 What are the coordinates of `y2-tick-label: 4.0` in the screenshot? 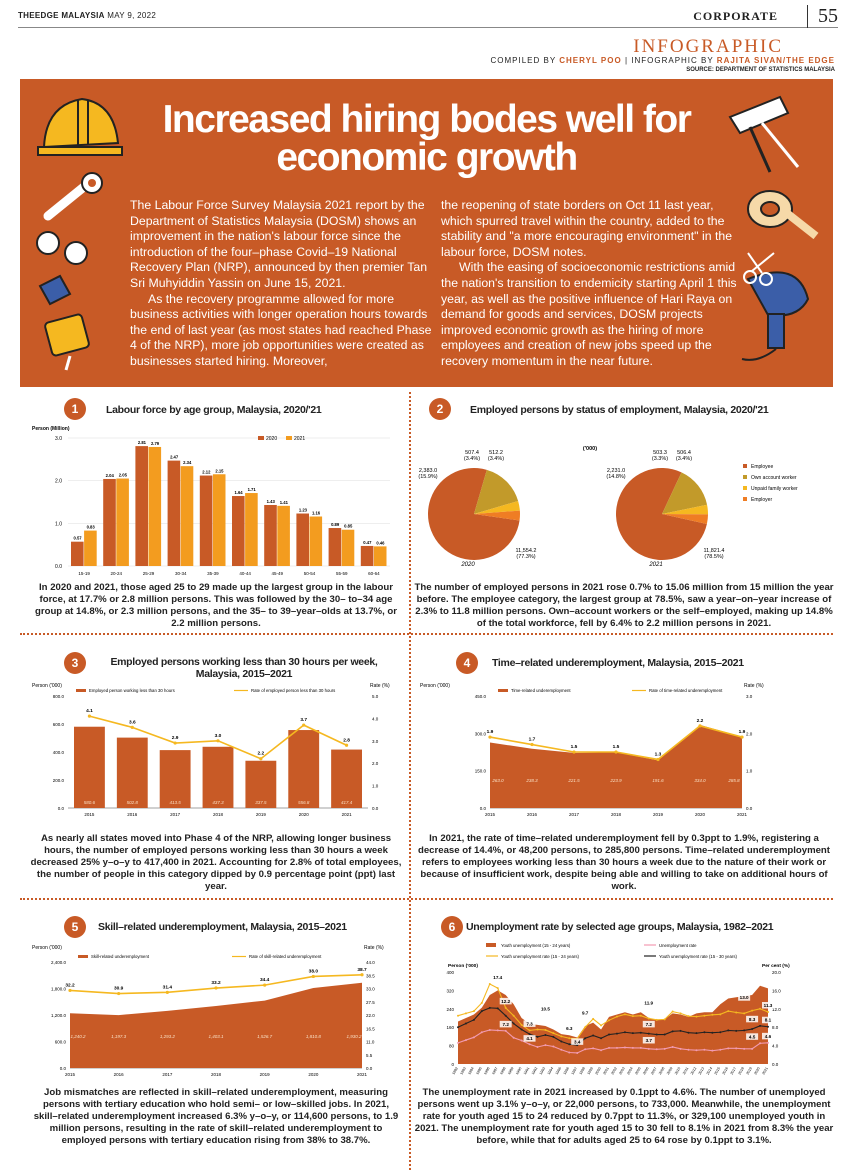 It's located at (375, 718).